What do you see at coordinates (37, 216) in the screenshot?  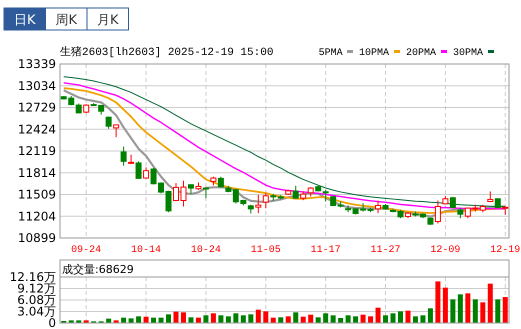 I see `y-tick-label: 11204` at bounding box center [37, 216].